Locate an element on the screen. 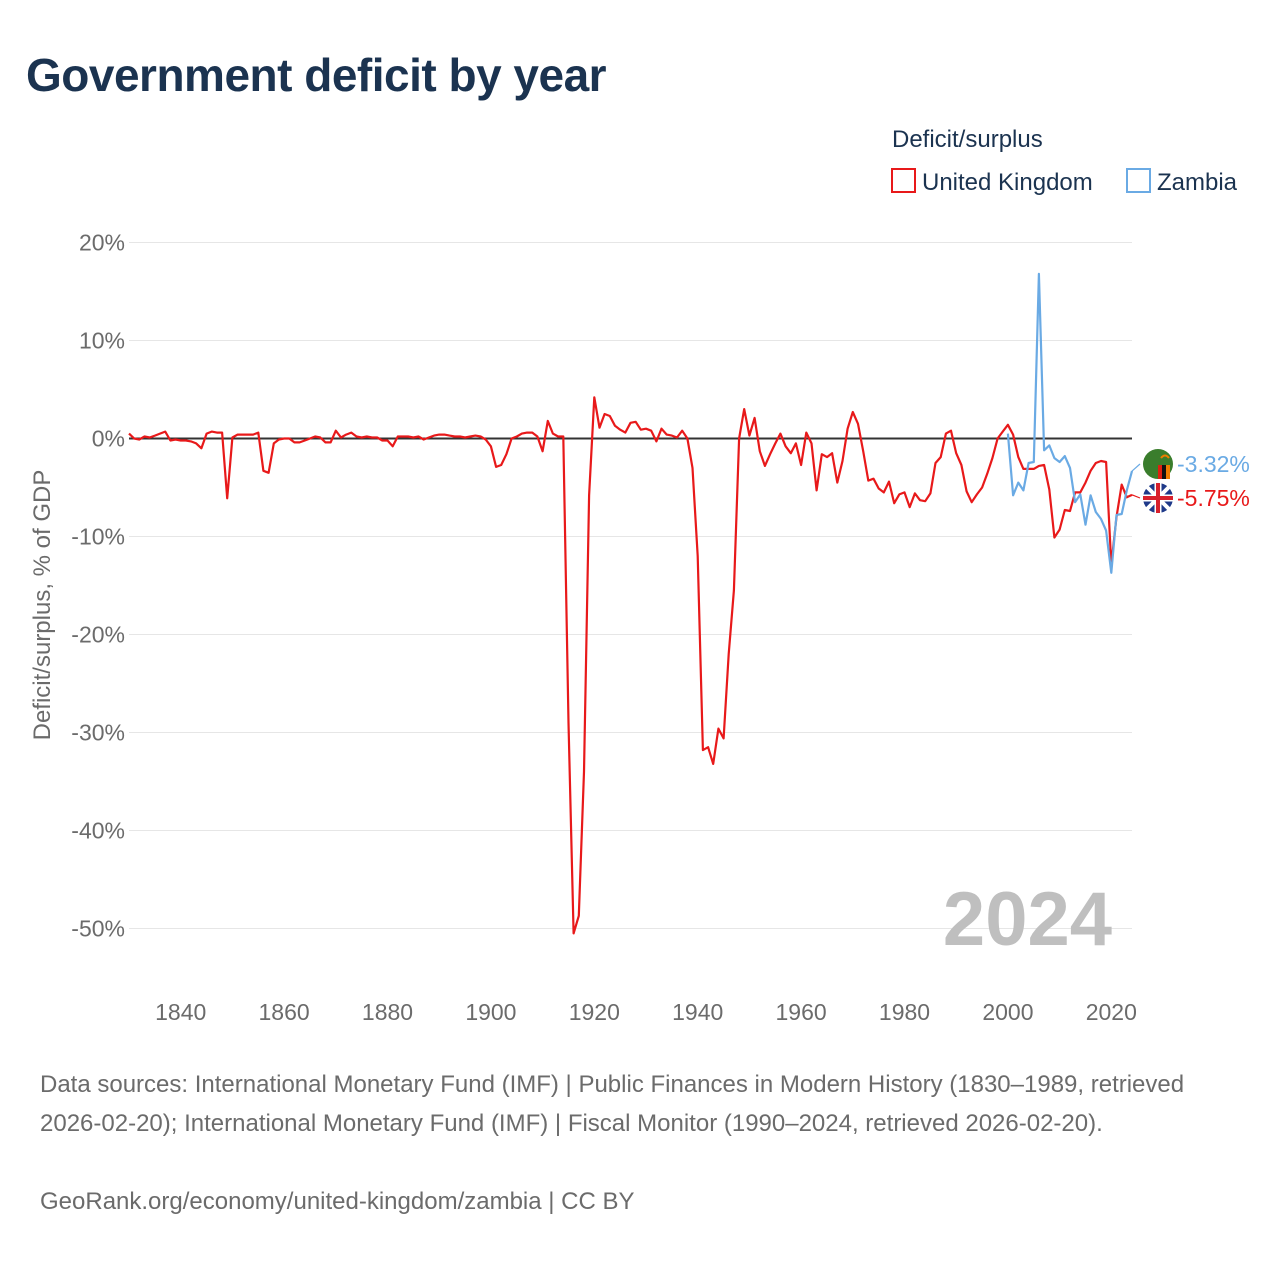 This screenshot has height=1280, width=1280. united-kingdom-legend-swatch is located at coordinates (903, 180).